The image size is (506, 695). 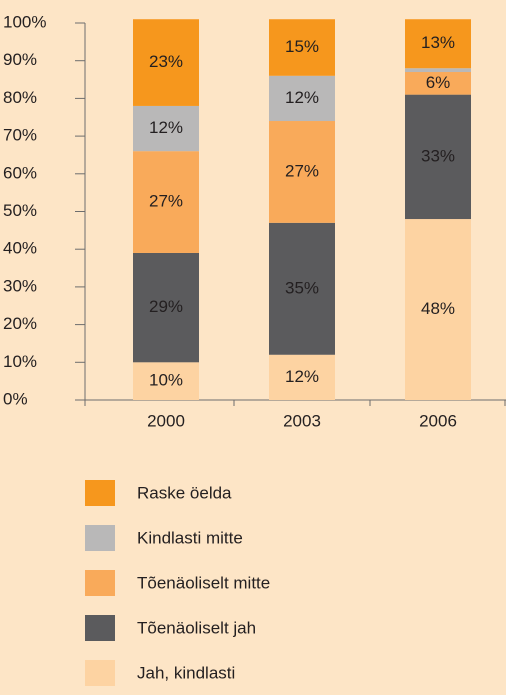 I want to click on data-label: 13%, so click(x=438, y=42).